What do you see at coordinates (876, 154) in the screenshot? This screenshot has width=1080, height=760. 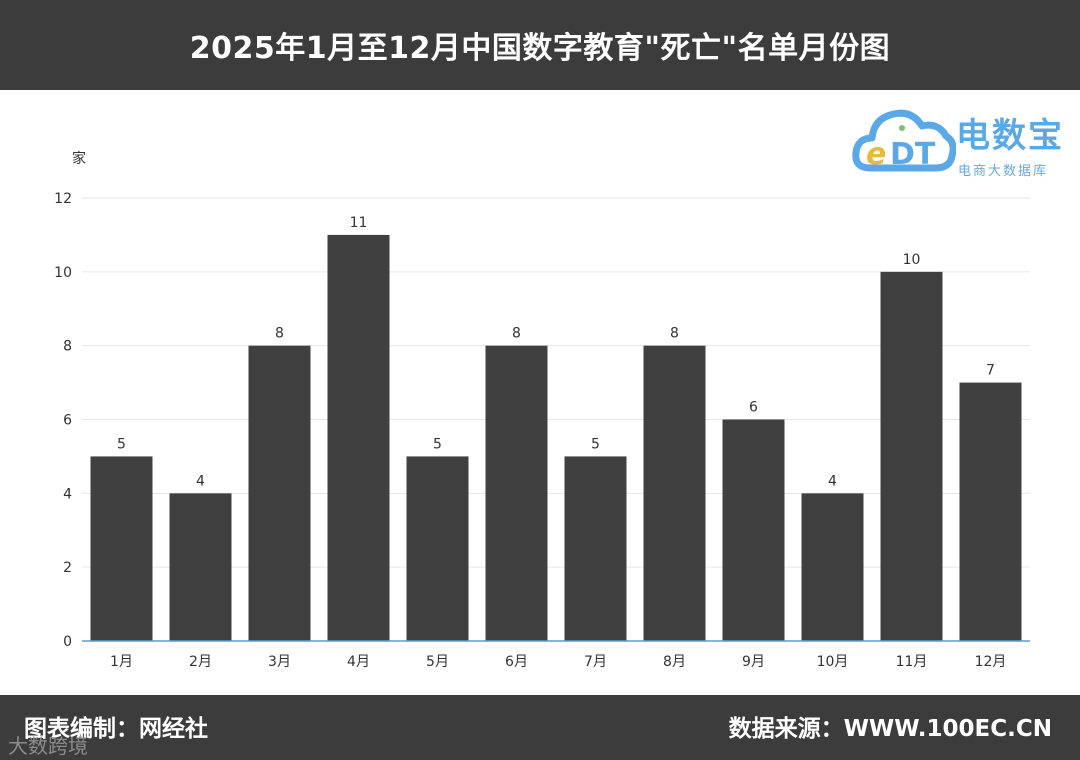 I see `svg-text: e` at bounding box center [876, 154].